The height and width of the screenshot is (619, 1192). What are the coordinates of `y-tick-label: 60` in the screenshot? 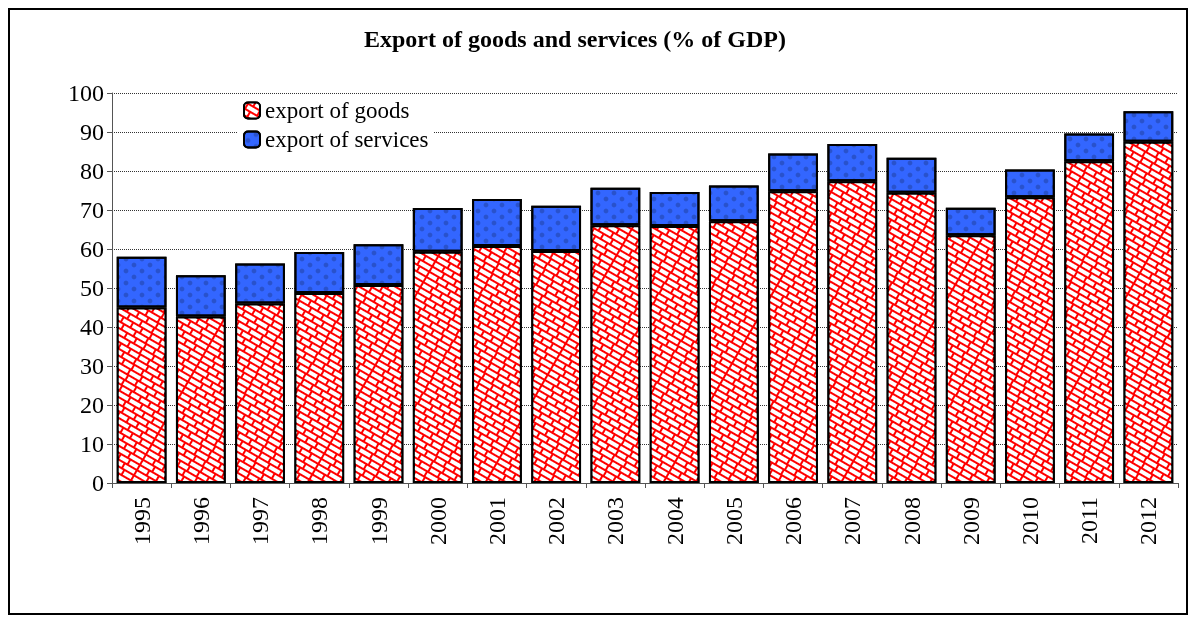 It's located at (92, 249).